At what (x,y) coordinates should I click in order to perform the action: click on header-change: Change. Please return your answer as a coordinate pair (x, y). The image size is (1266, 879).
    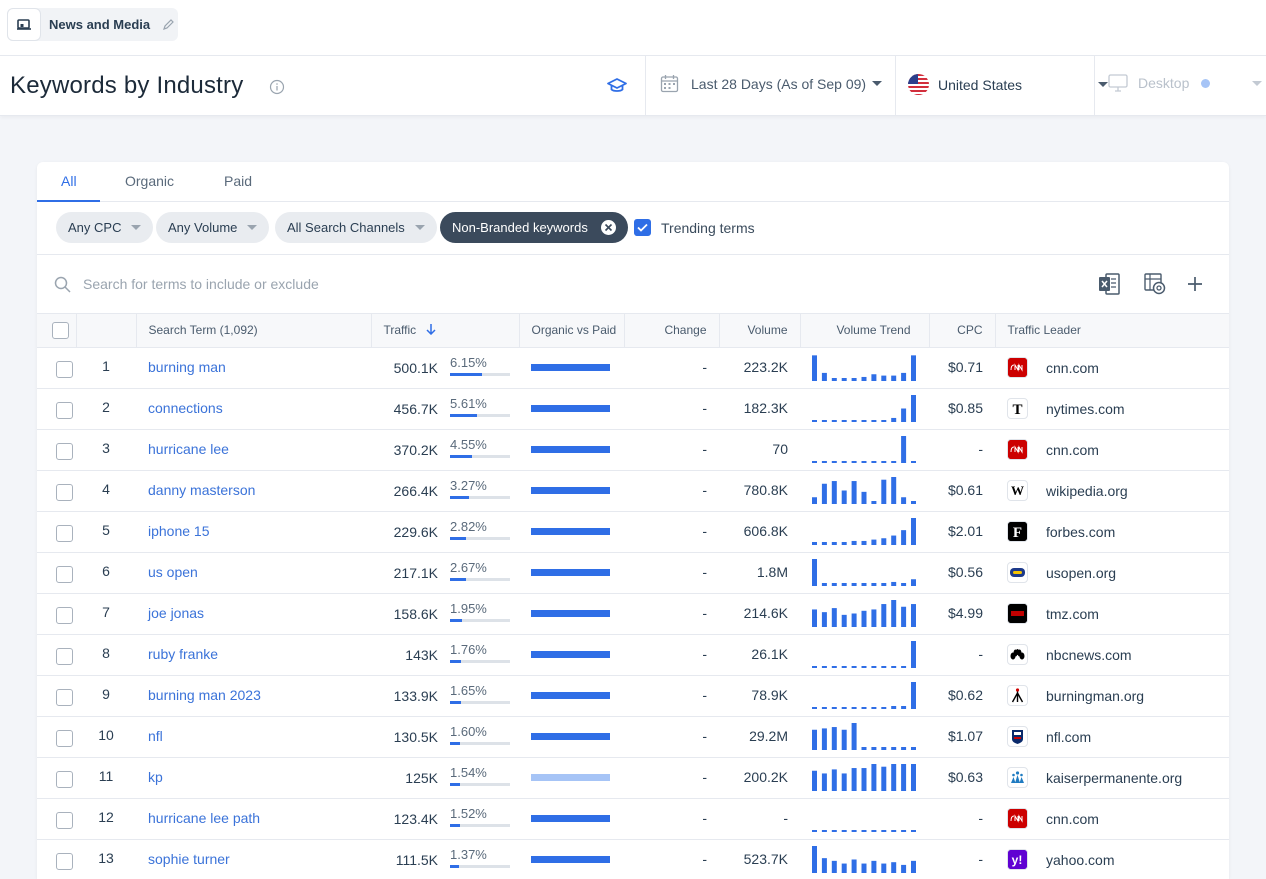
    Looking at the image, I should click on (672, 331).